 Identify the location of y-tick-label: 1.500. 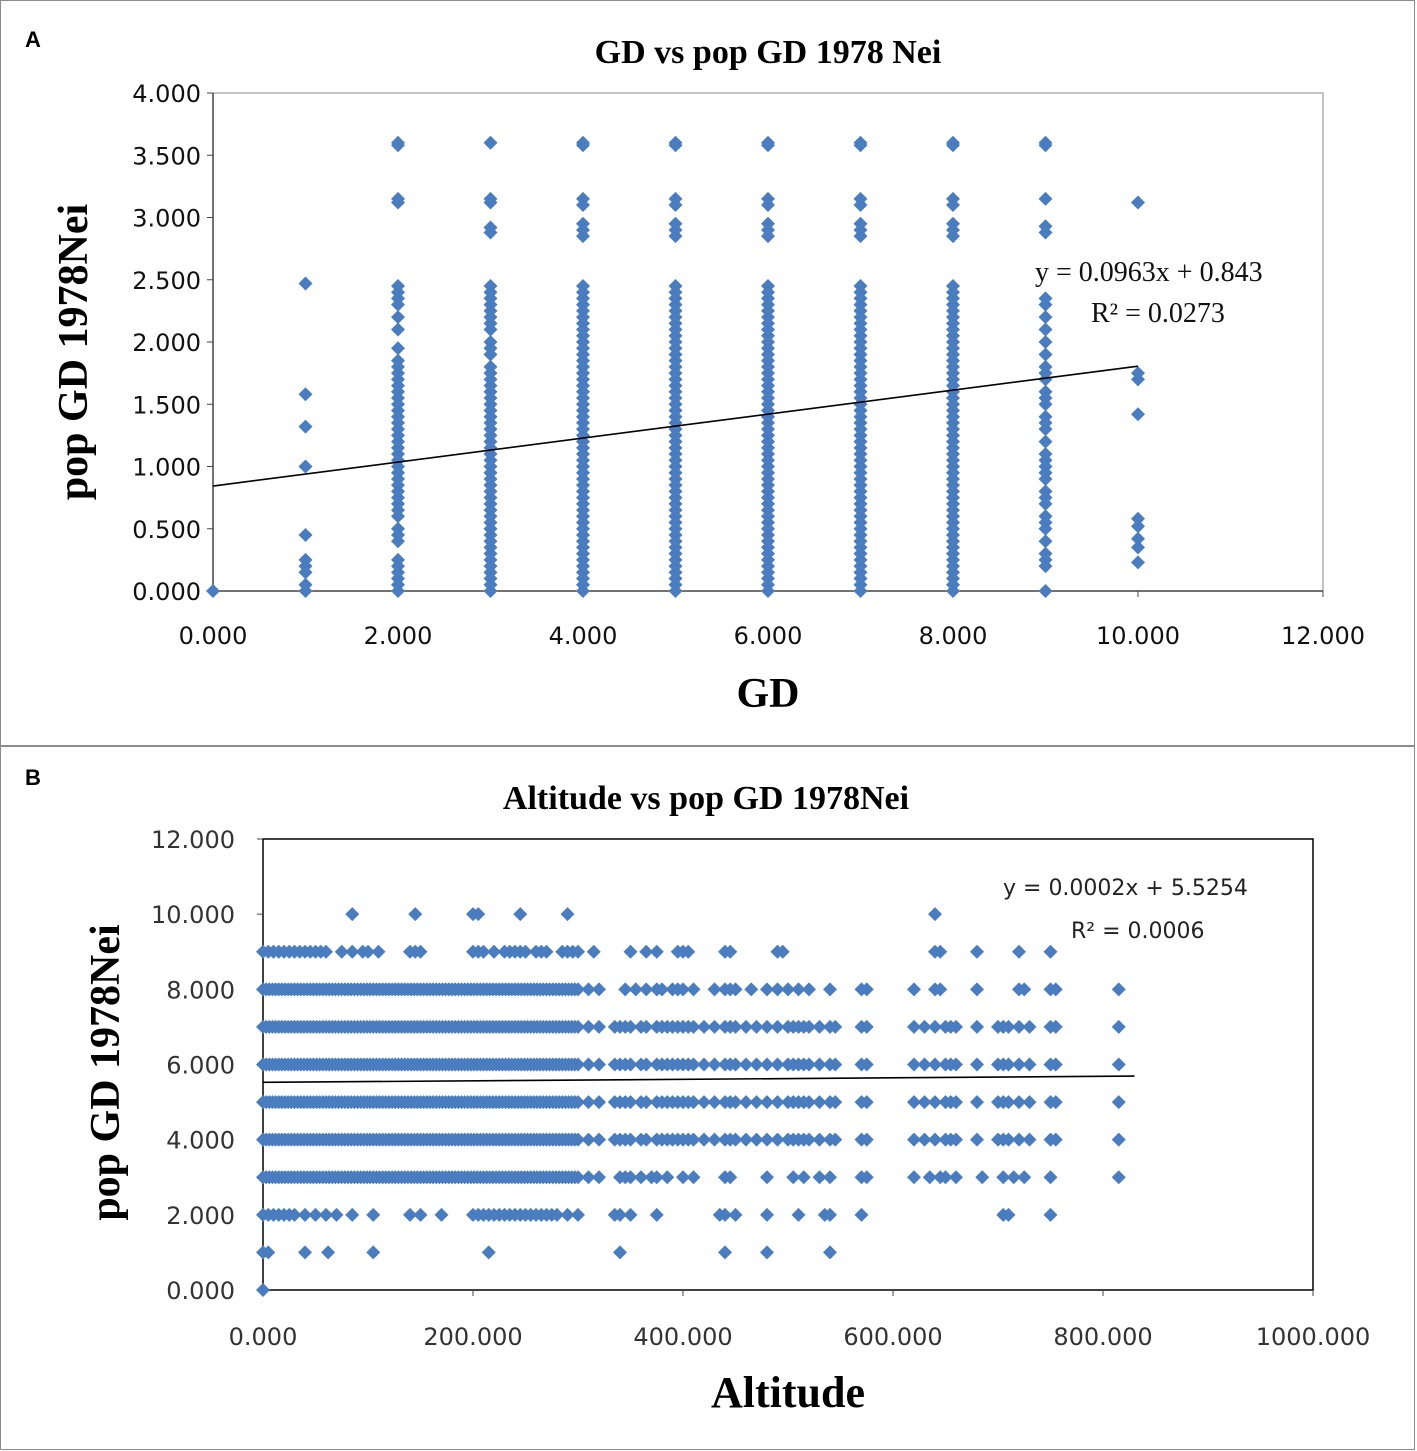
(166, 405).